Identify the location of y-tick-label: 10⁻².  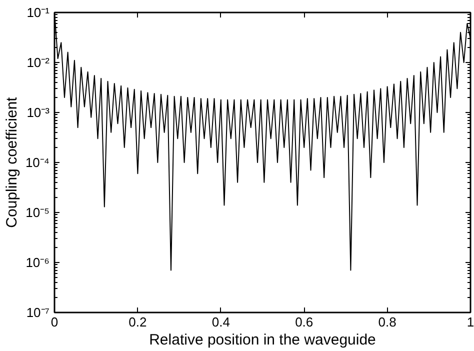
(38, 62).